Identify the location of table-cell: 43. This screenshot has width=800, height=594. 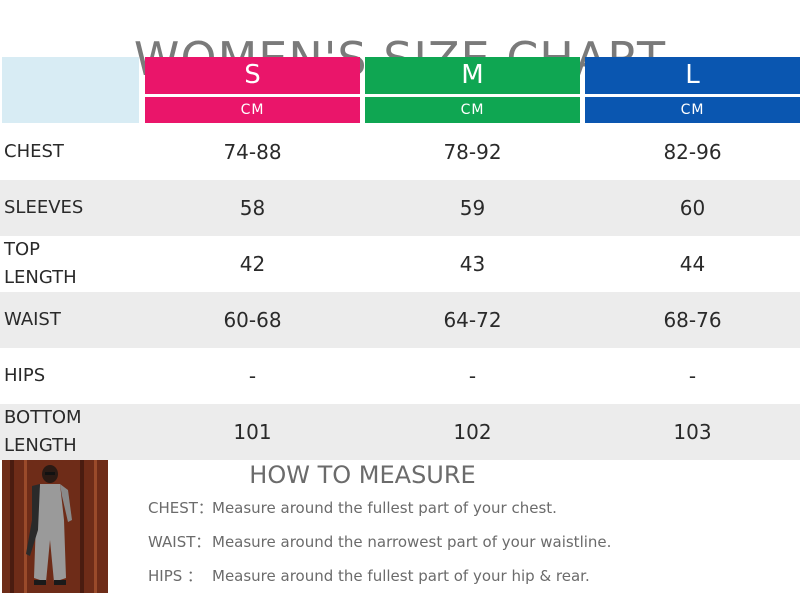
(472, 264).